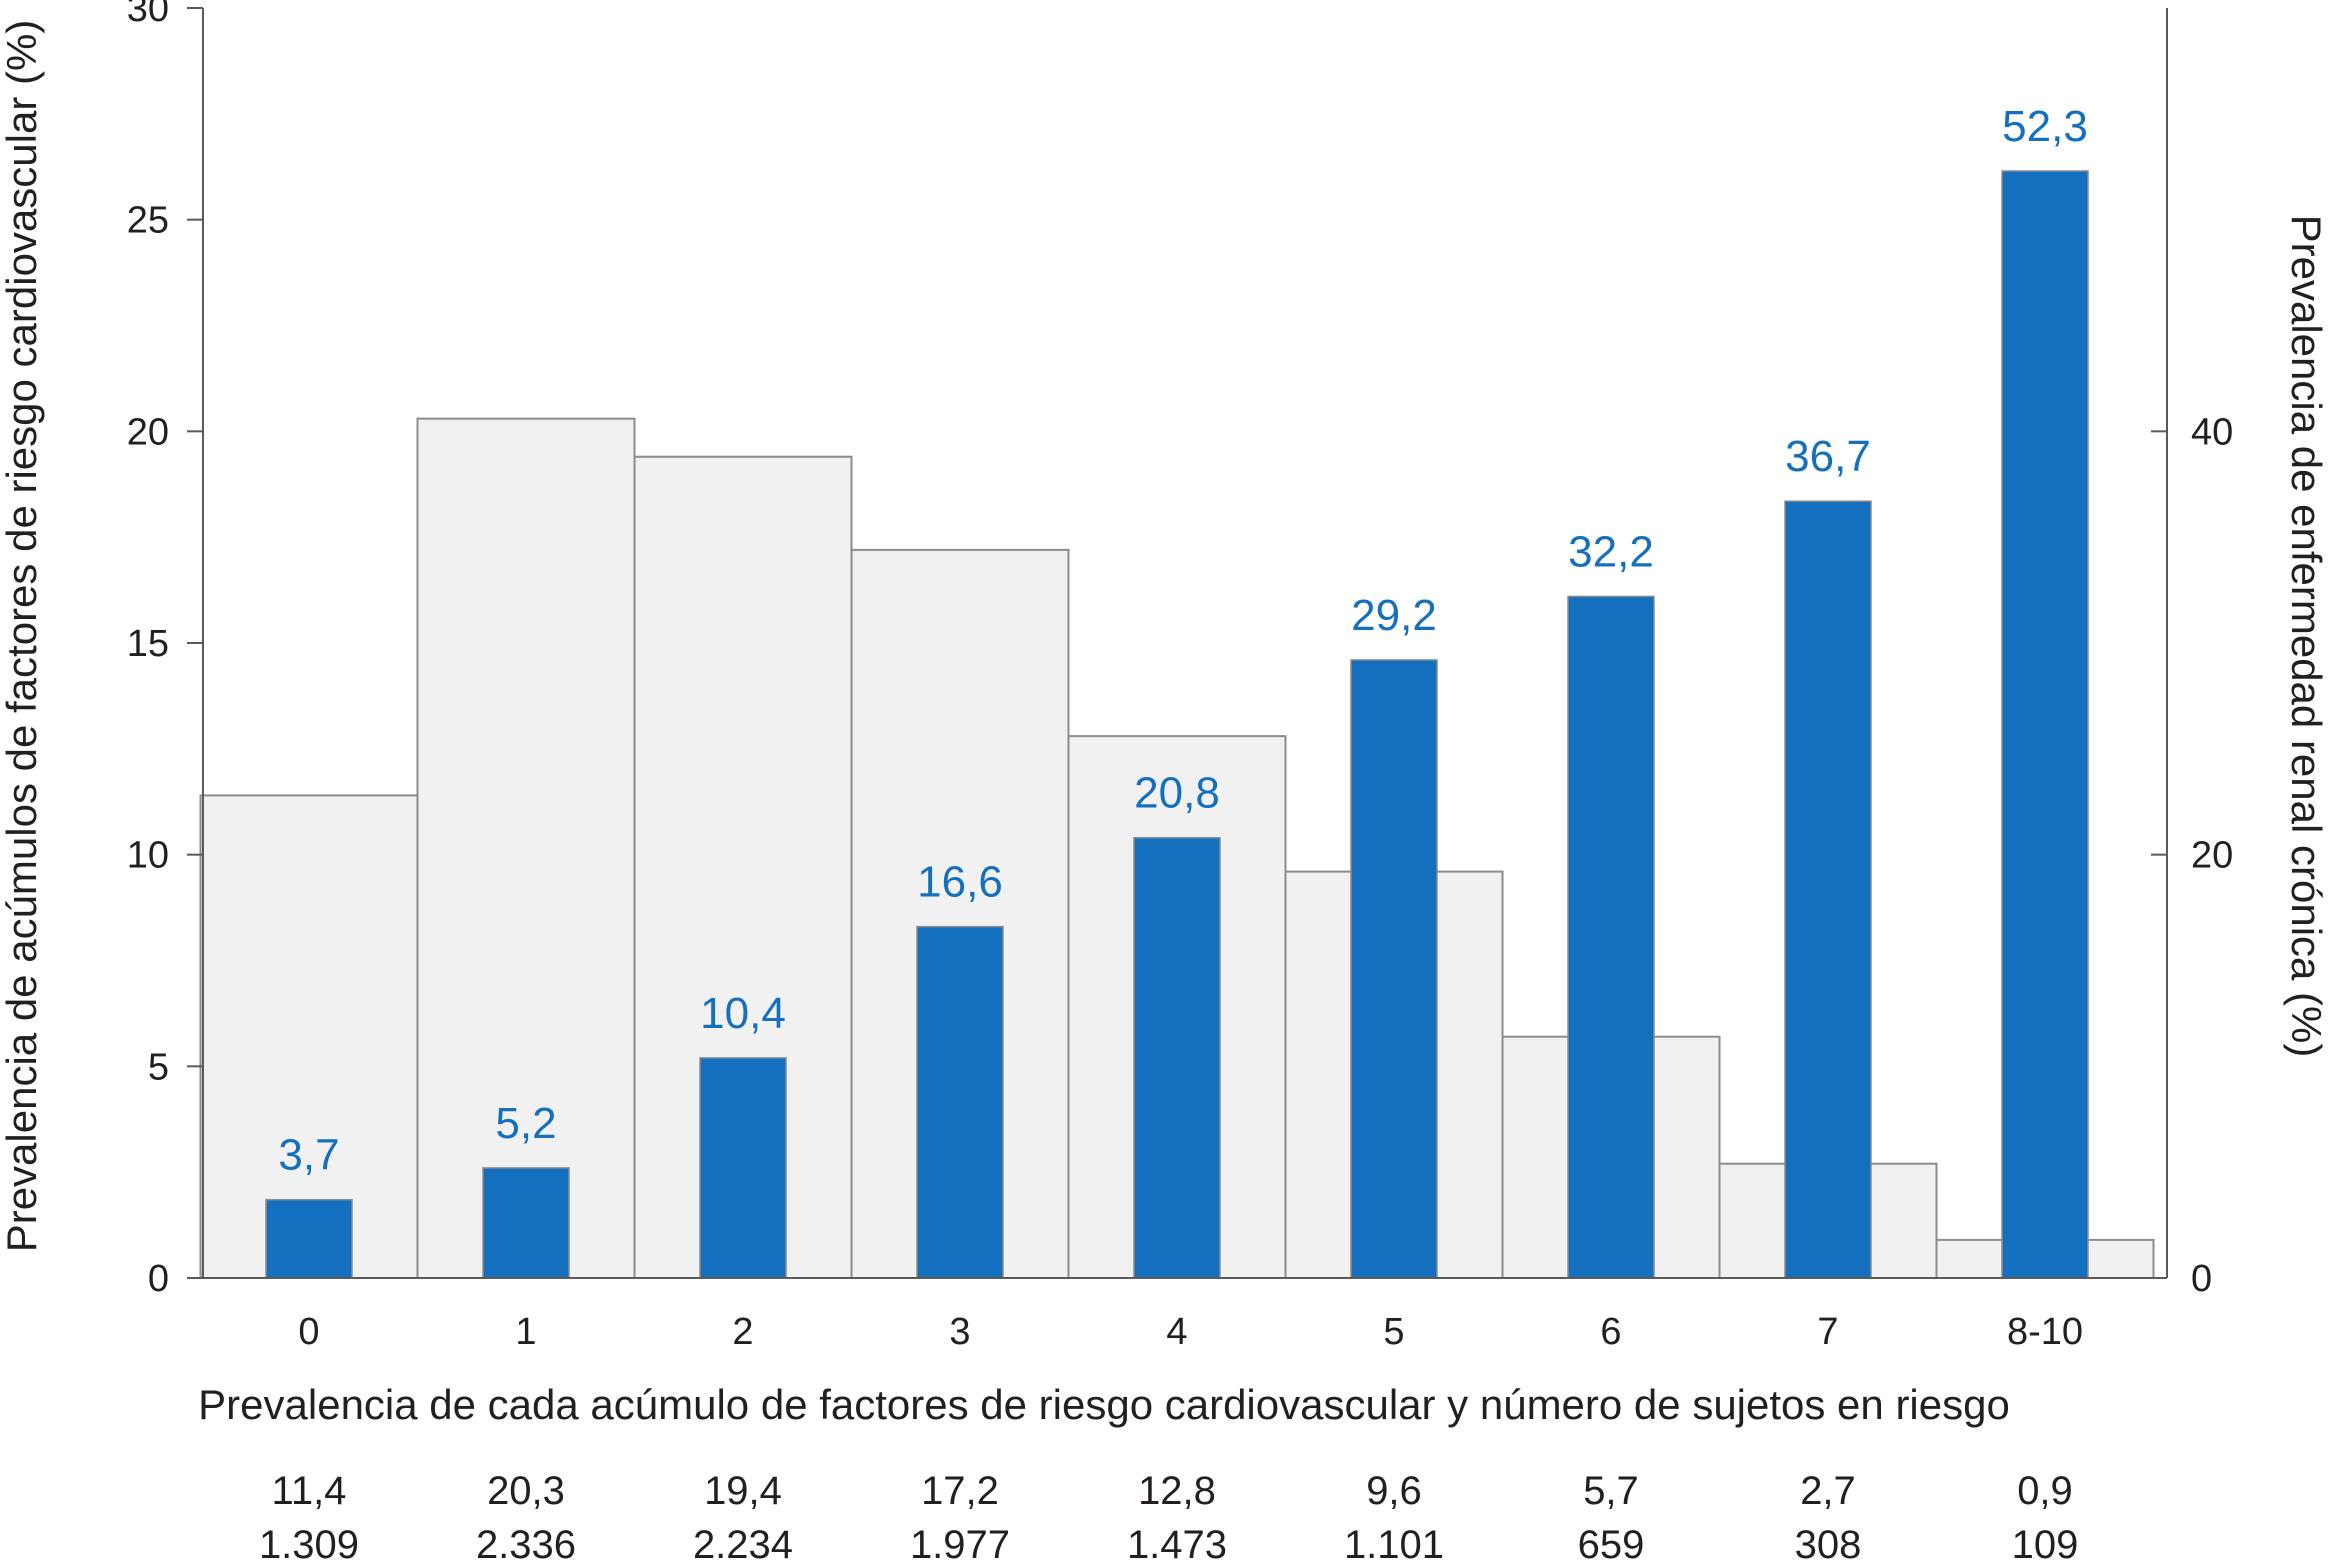 The width and height of the screenshot is (2328, 1562). Describe the element at coordinates (1611, 551) in the screenshot. I see `ckd-data-label: 32,2` at that location.